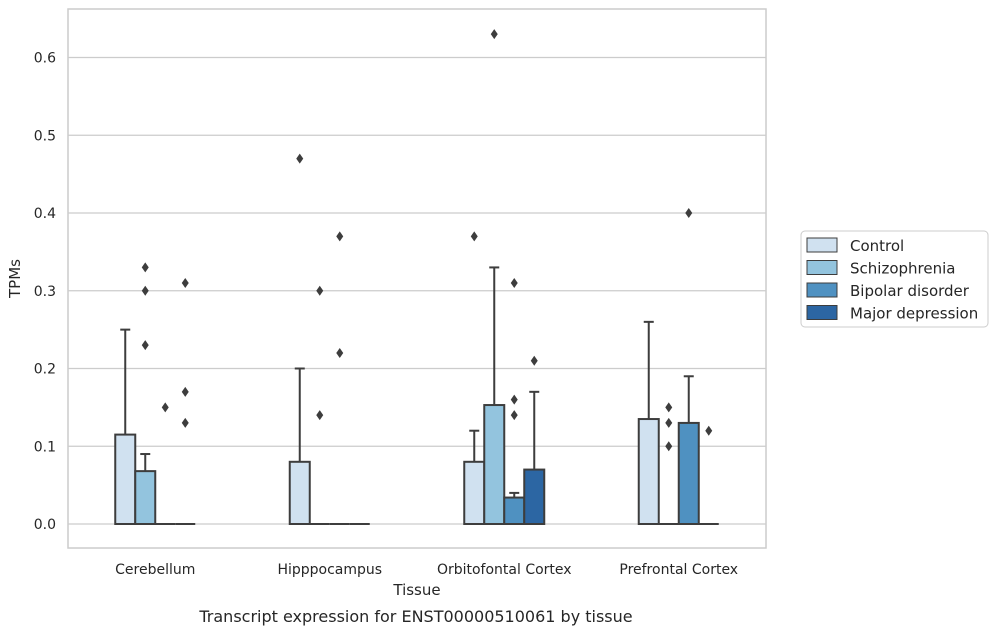  Describe the element at coordinates (504, 570) in the screenshot. I see `x-tick-label: Orbitofontal Cortex` at that location.